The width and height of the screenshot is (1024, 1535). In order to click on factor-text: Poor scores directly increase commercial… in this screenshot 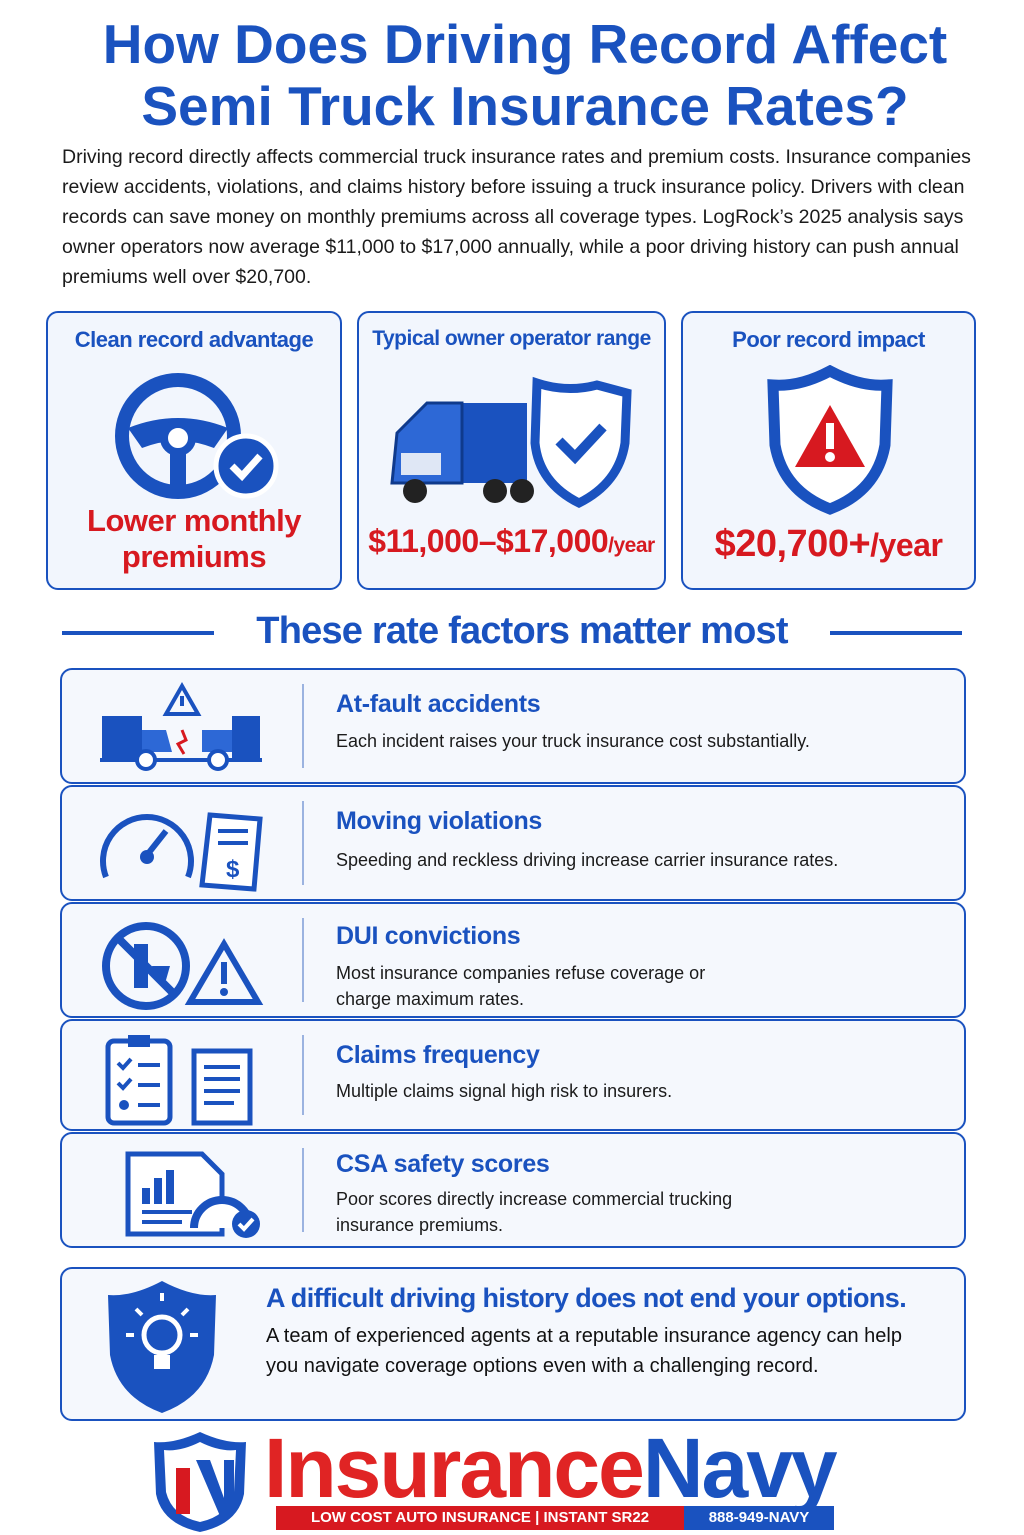, I will do `click(534, 1212)`.